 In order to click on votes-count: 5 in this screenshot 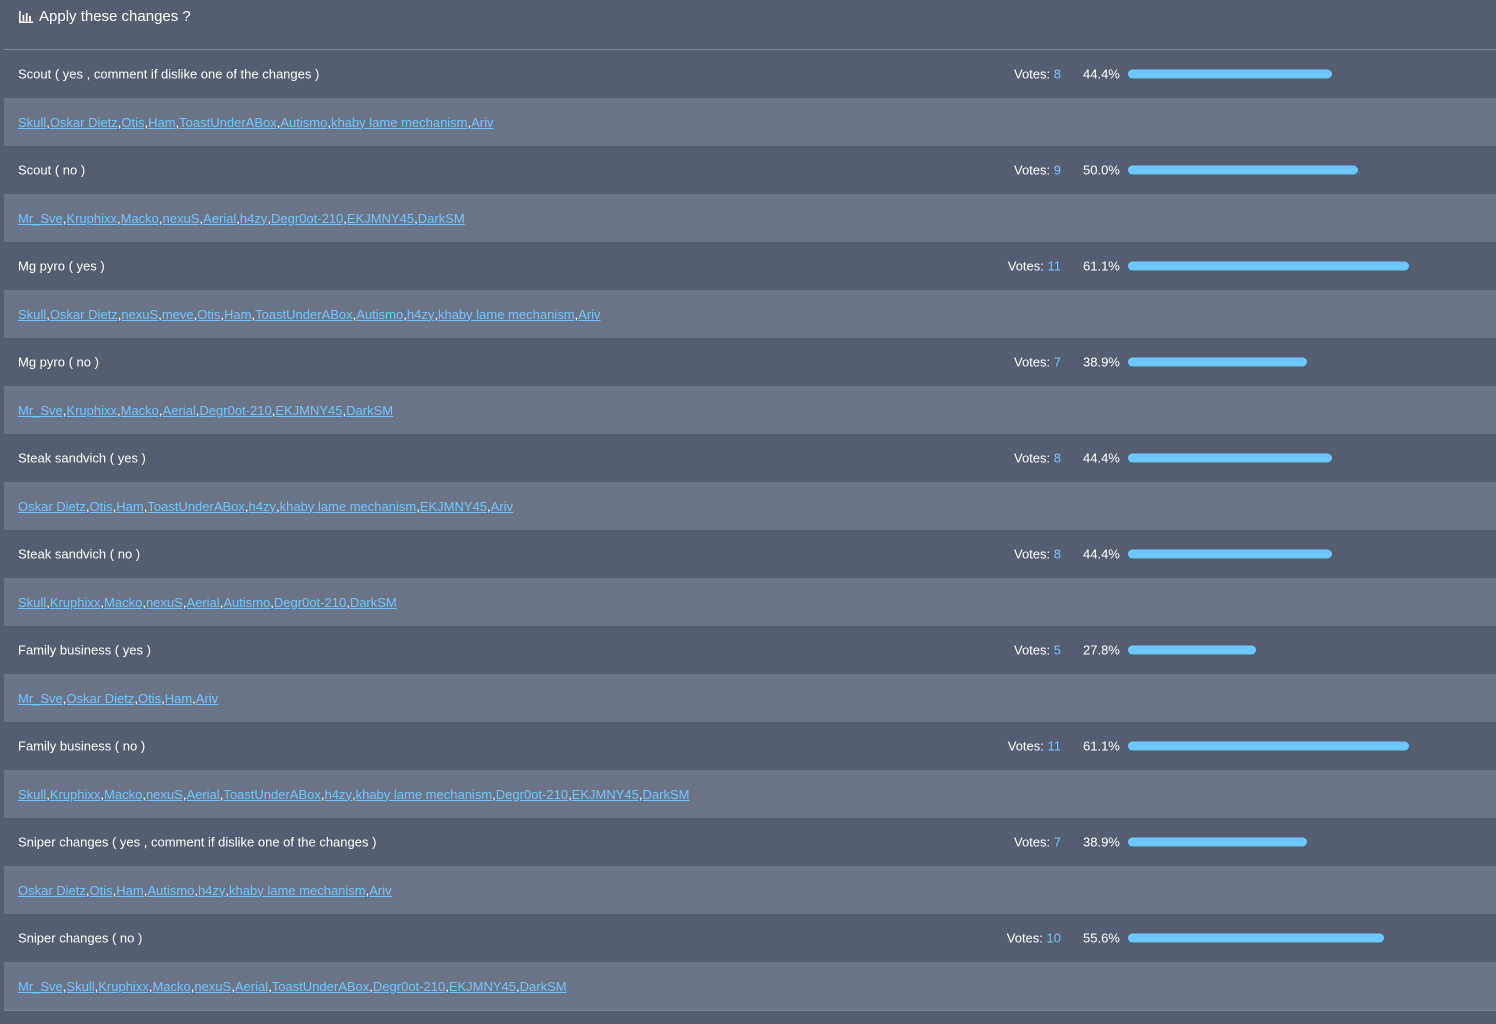, I will do `click(1057, 650)`.